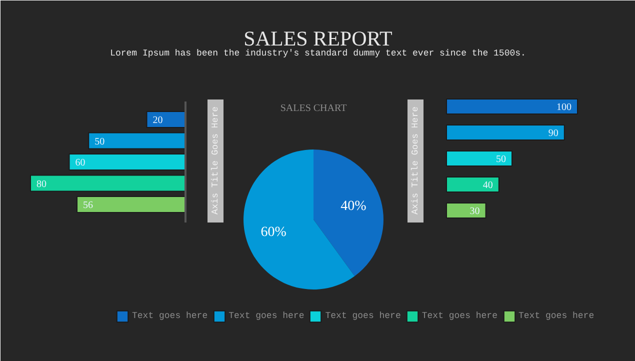 The height and width of the screenshot is (361, 635). Describe the element at coordinates (157, 120) in the screenshot. I see `data-label: 20` at that location.